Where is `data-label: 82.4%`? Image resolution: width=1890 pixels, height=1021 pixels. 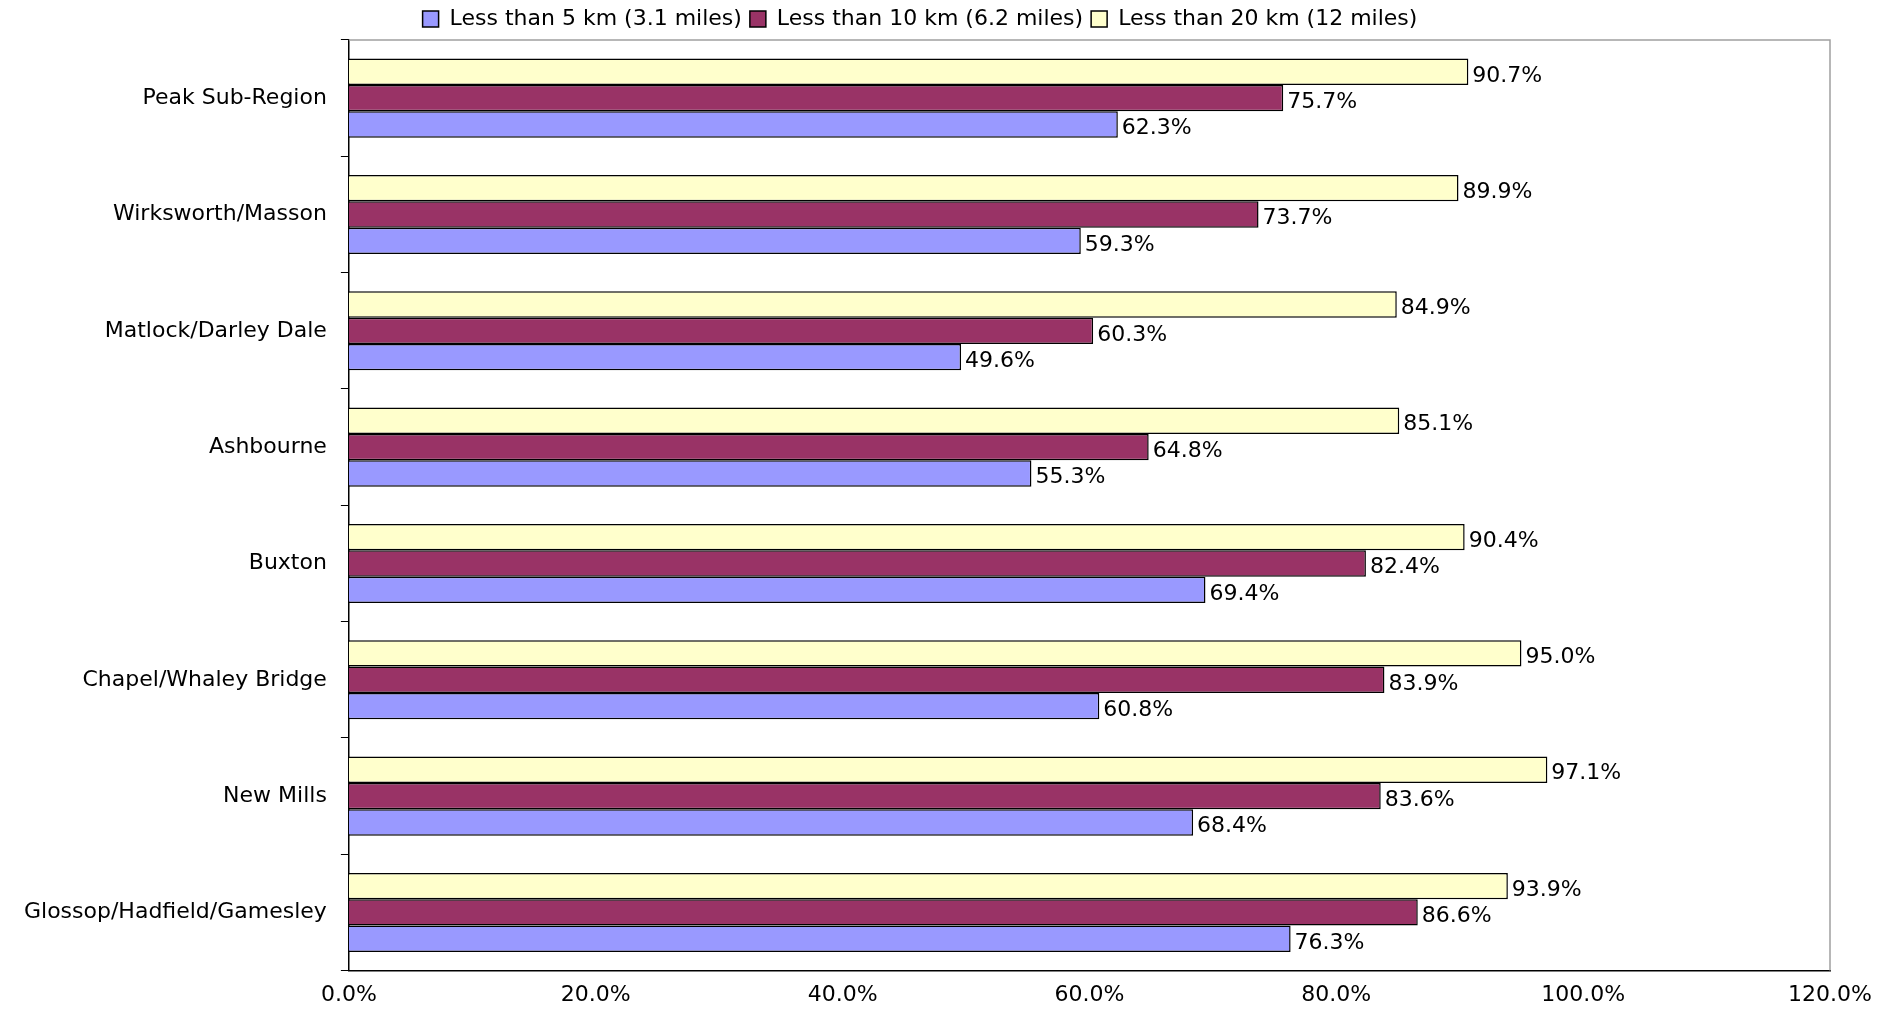
data-label: 82.4% is located at coordinates (1404, 566).